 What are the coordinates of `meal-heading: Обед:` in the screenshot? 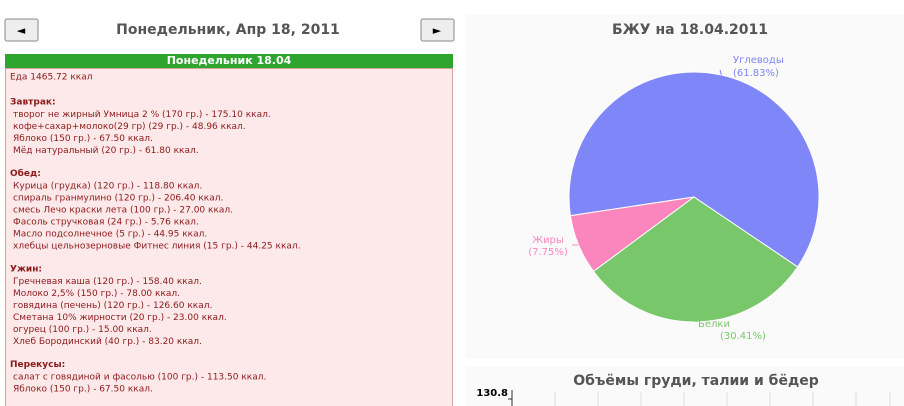 It's located at (25, 173).